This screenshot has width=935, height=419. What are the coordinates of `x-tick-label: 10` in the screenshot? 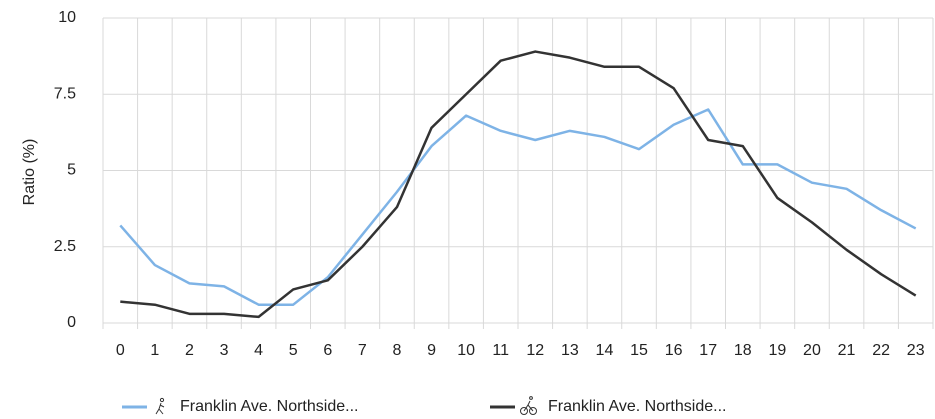 It's located at (466, 350).